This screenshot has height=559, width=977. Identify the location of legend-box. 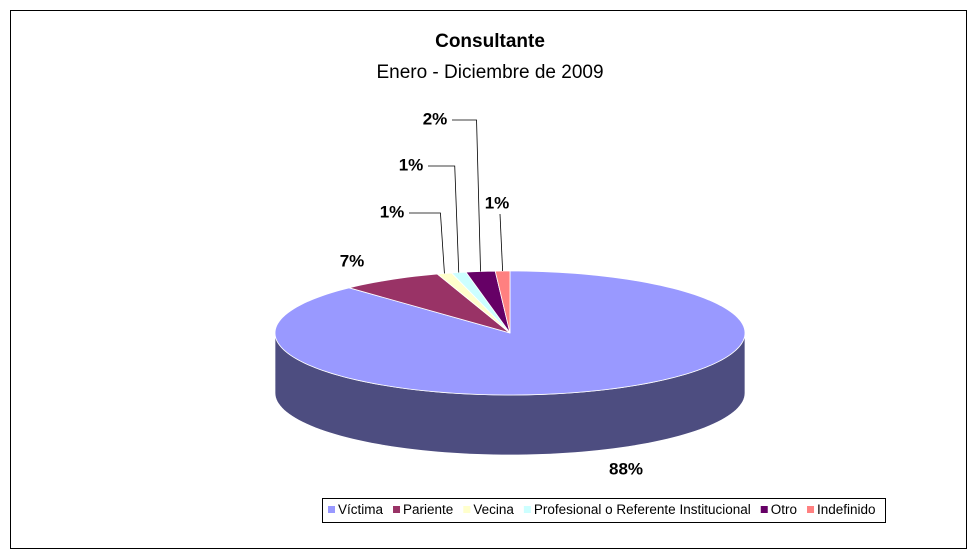
(604, 510).